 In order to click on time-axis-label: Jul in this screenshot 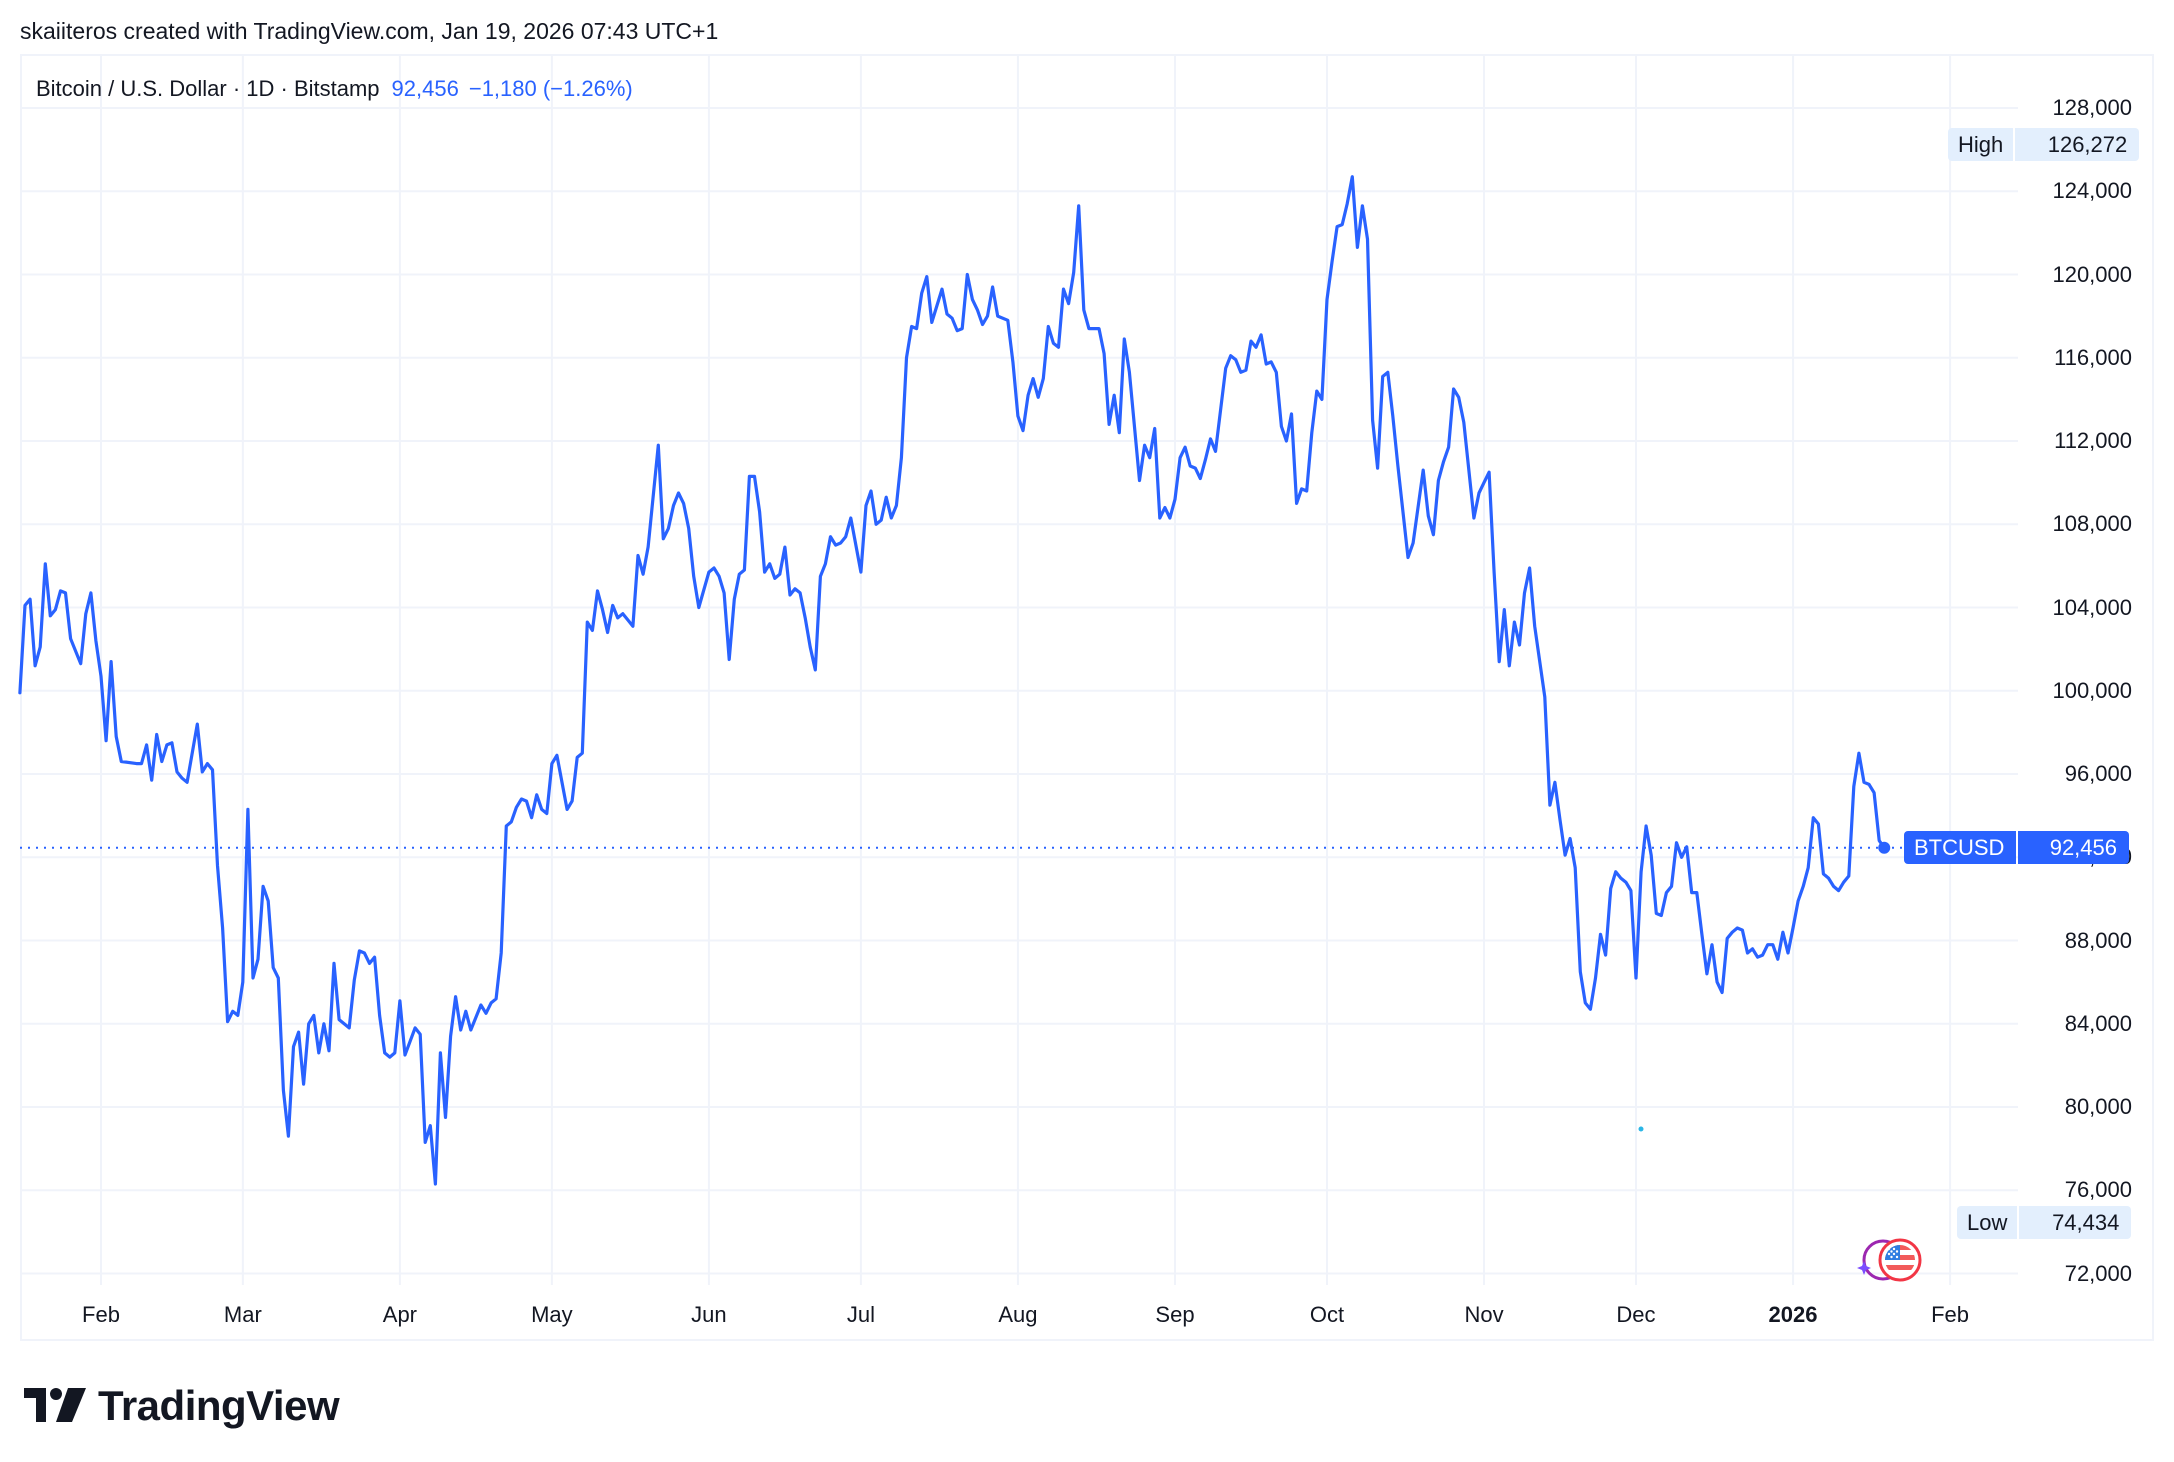, I will do `click(860, 1314)`.